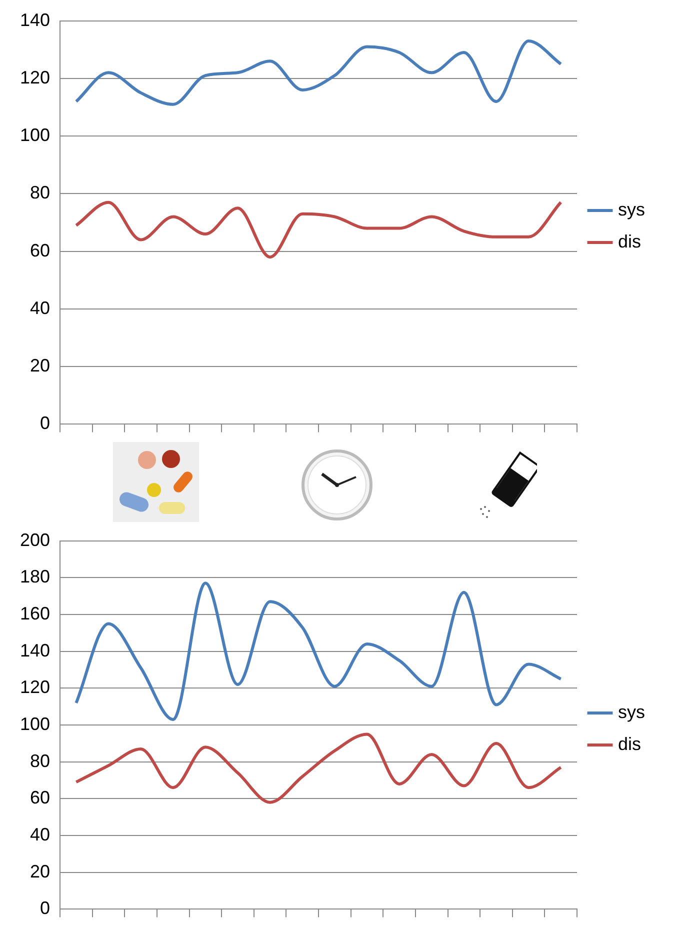 This screenshot has height=943, width=695. I want to click on y-tick-label: 200, so click(35, 540).